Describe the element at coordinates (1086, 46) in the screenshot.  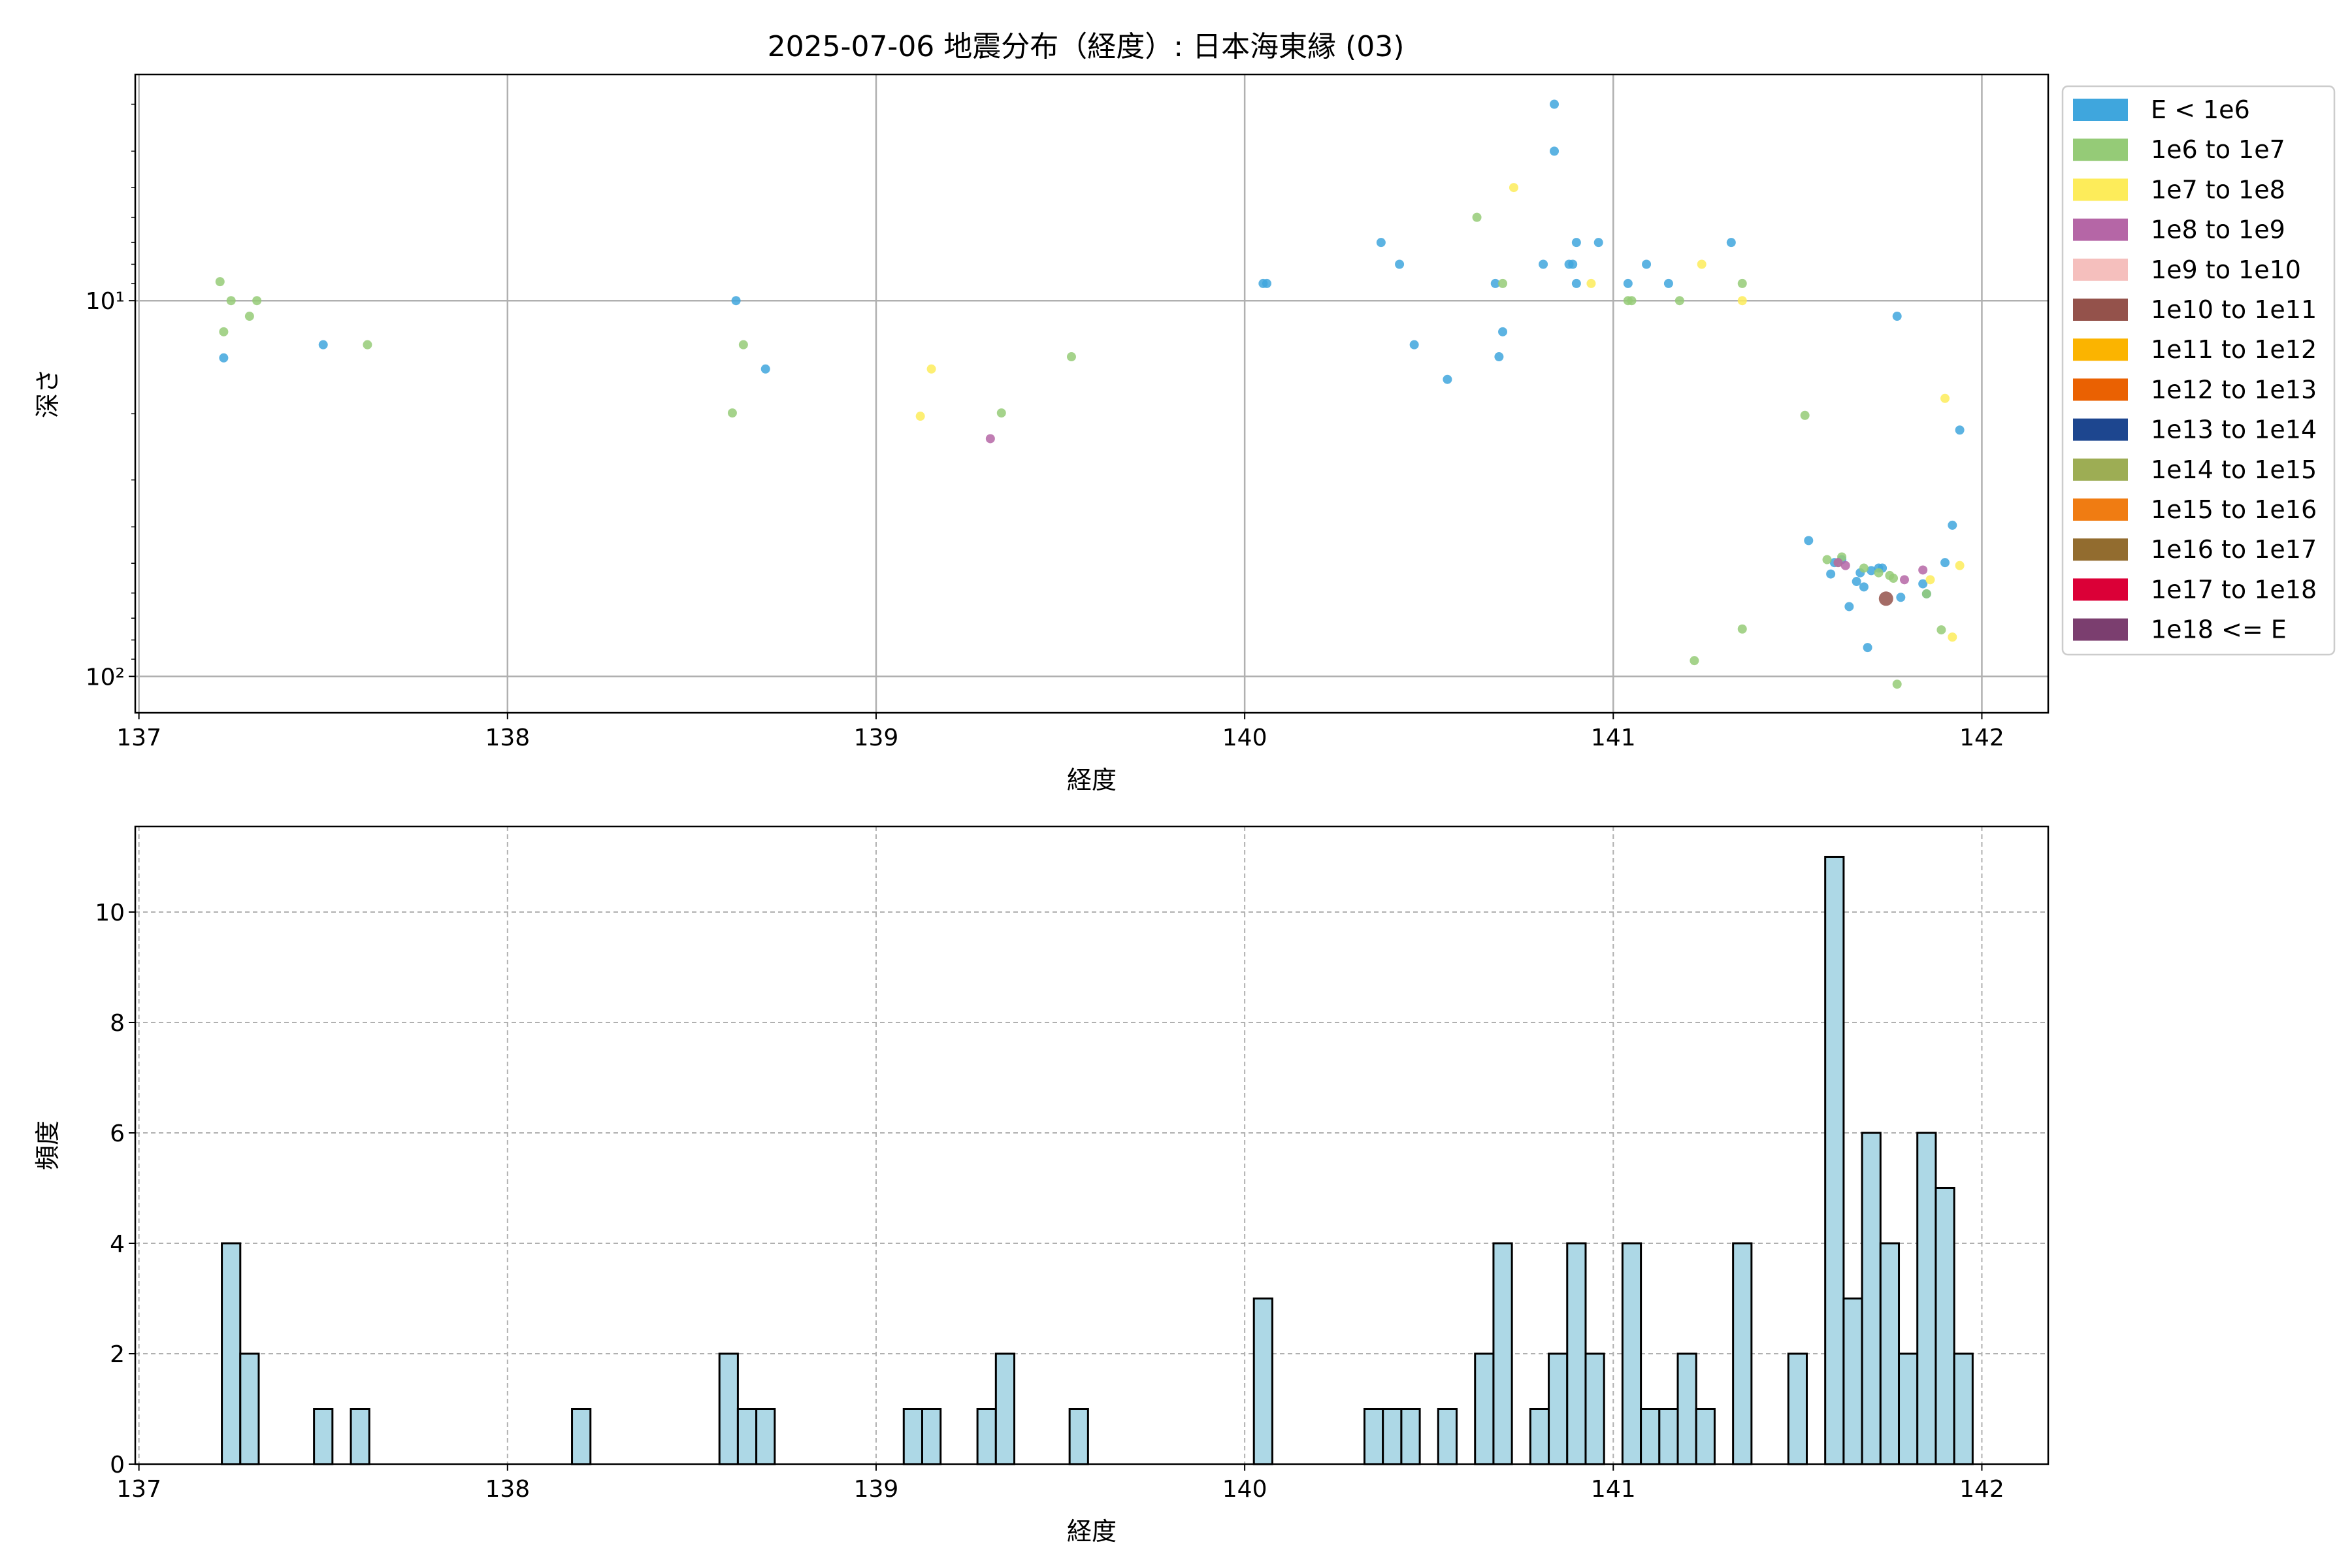
I see `figure-title: 2025-07-06 地震分布（経度）: 日本海東縁 (03)` at that location.